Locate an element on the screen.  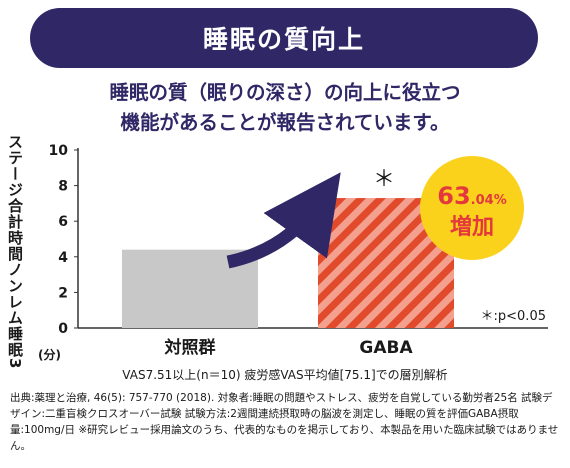
increase-badge is located at coordinates (472, 208).